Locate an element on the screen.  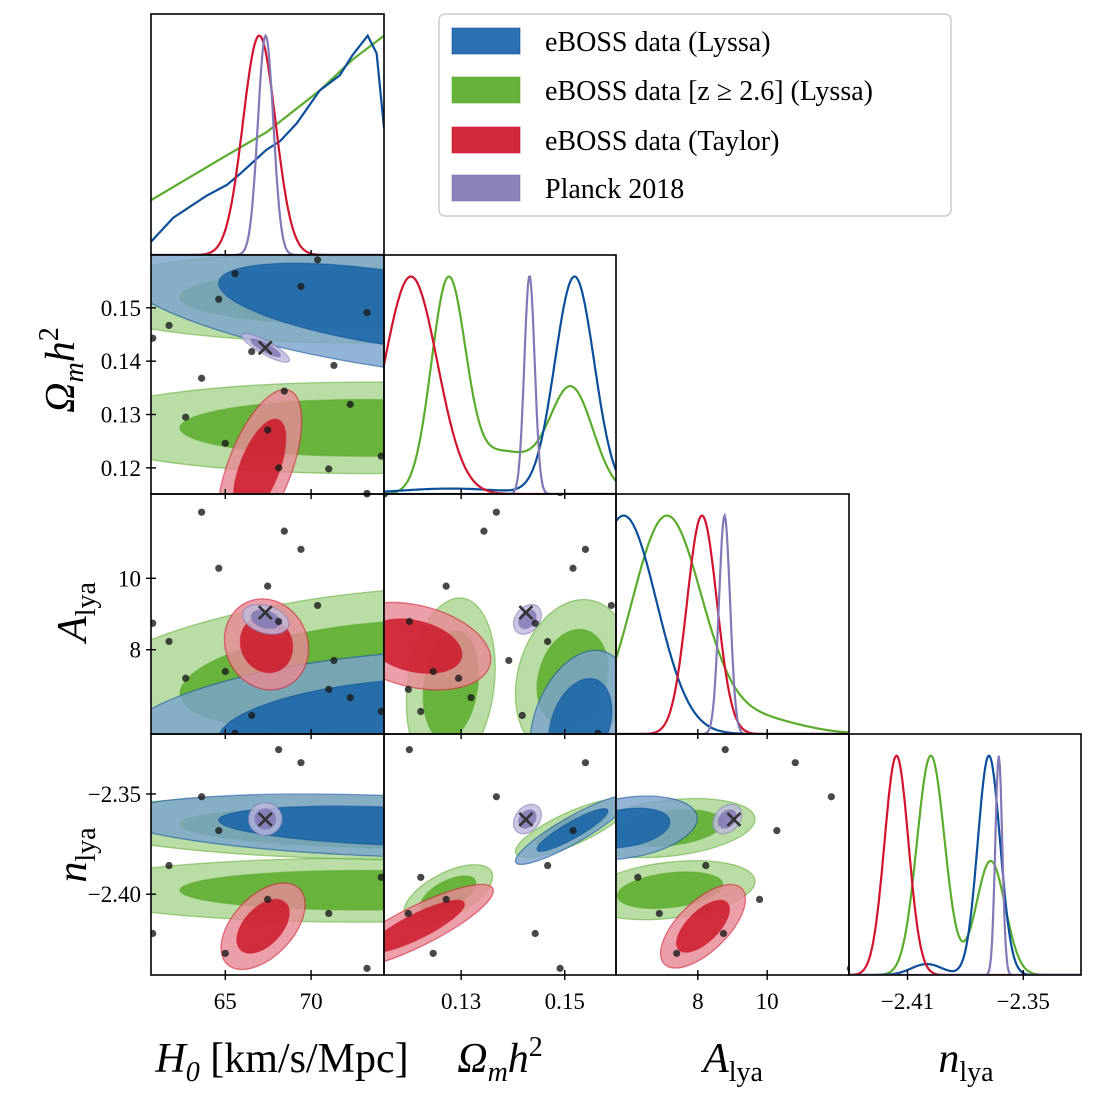
legend-box is located at coordinates (695, 115).